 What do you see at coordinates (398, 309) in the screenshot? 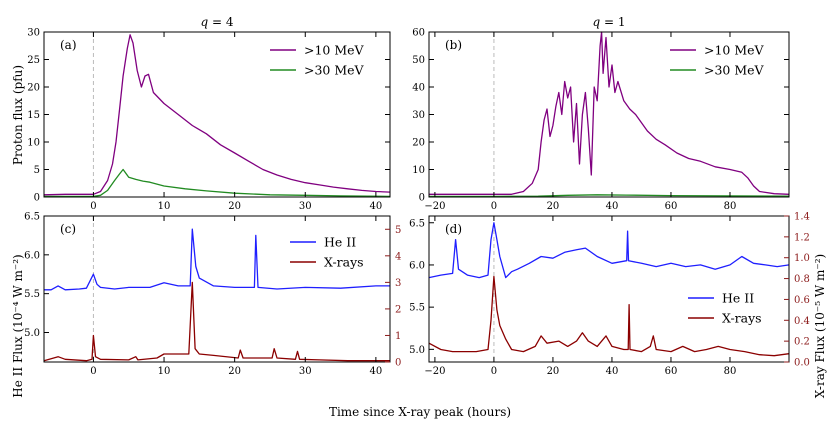
I see `y-right-tick-label: 2` at bounding box center [398, 309].